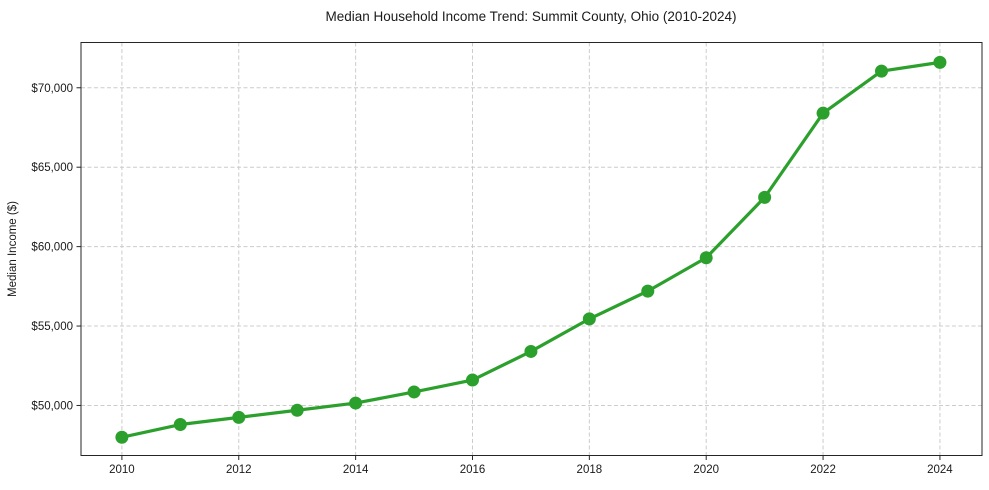  What do you see at coordinates (52, 248) in the screenshot?
I see `y-tick-label: $60,000` at bounding box center [52, 248].